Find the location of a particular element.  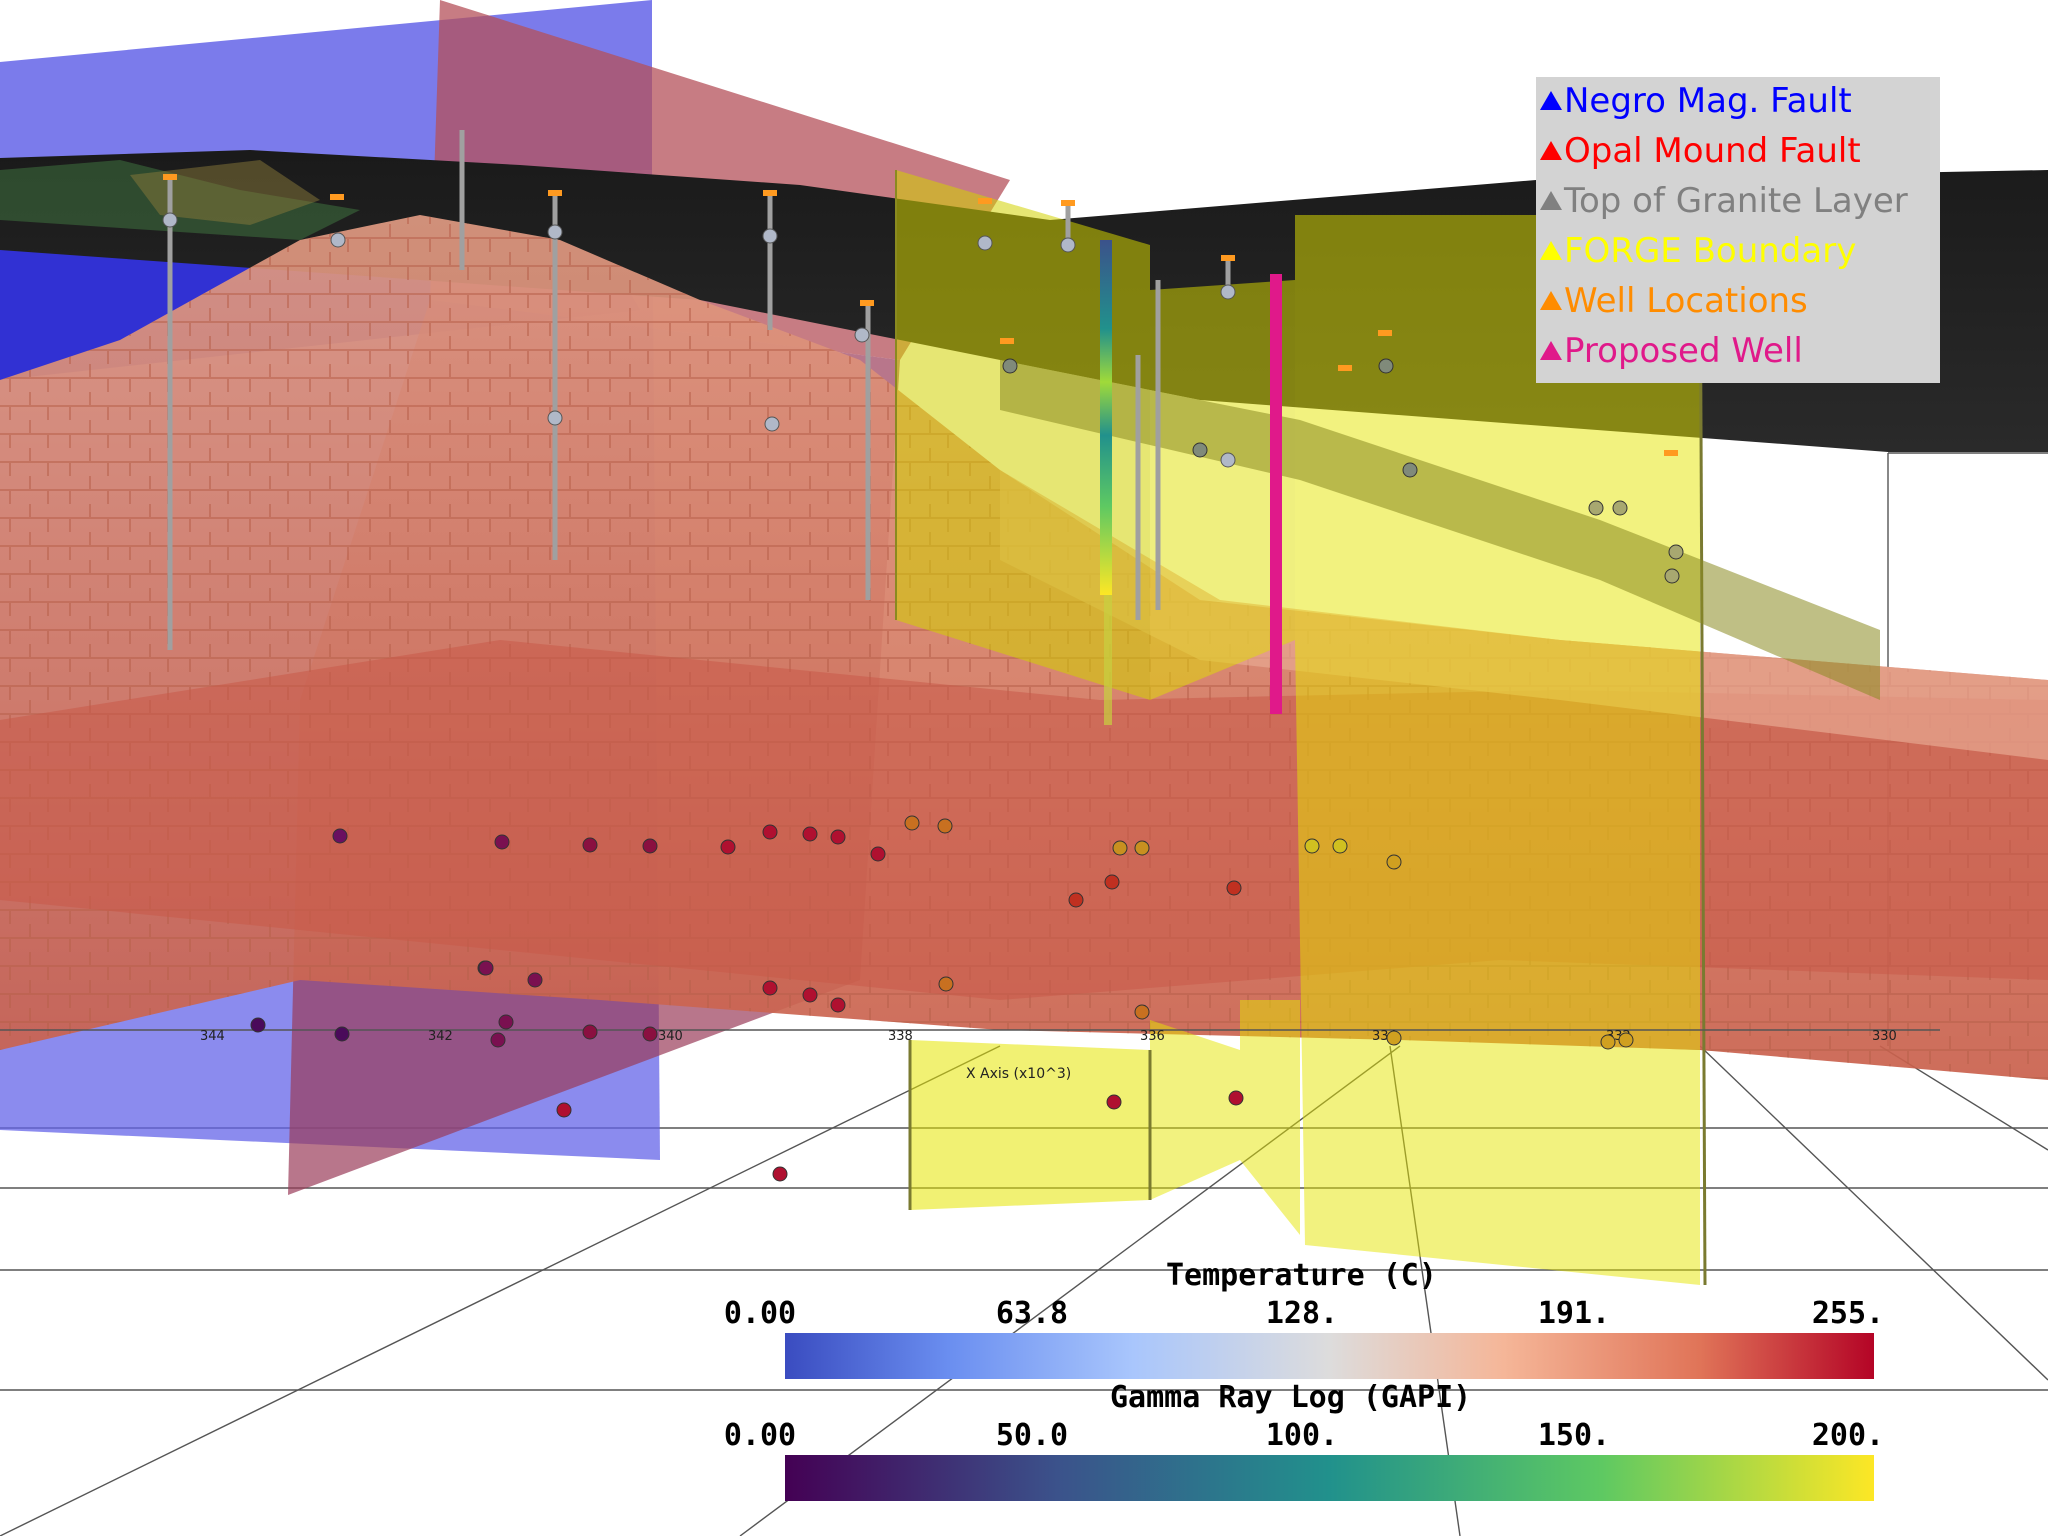

temperature-tick-2: 128. is located at coordinates (1302, 1313).